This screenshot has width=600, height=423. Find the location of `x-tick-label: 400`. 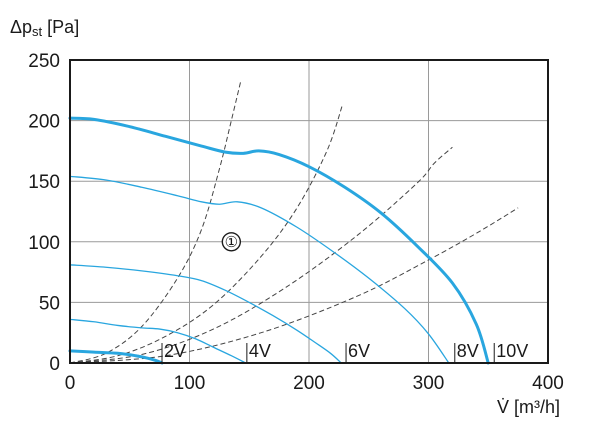

x-tick-label: 400 is located at coordinates (548, 383).